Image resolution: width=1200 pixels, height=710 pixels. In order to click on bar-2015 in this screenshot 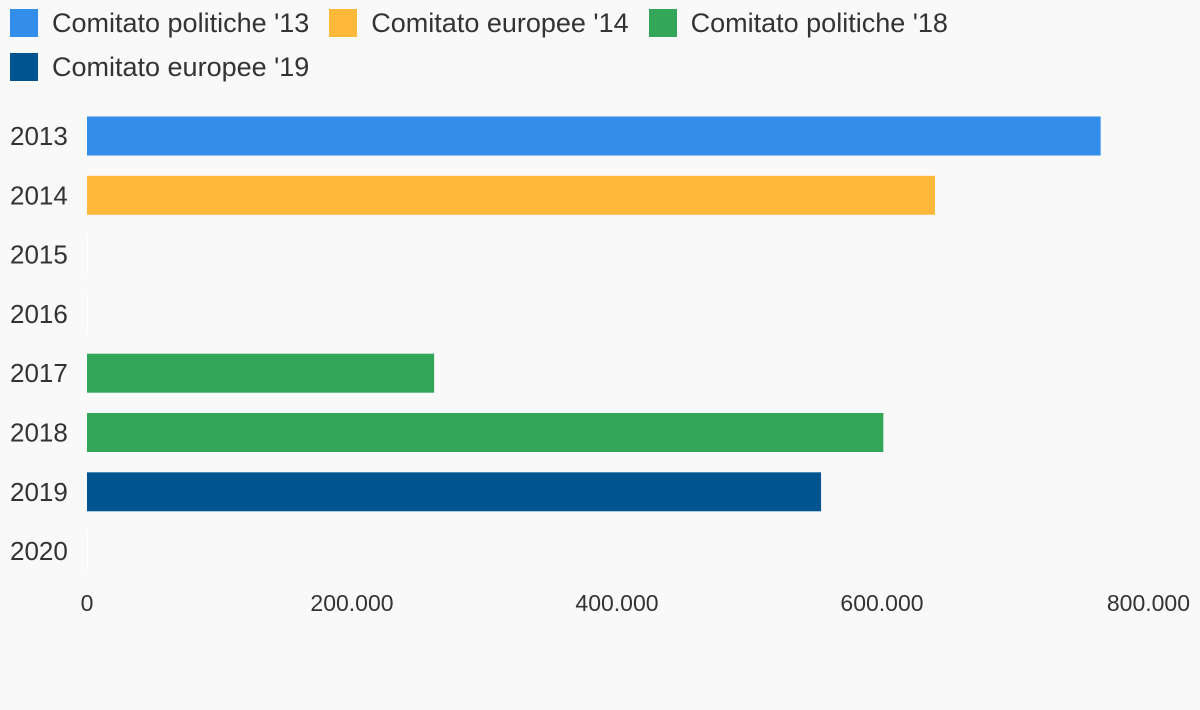, I will do `click(87, 255)`.